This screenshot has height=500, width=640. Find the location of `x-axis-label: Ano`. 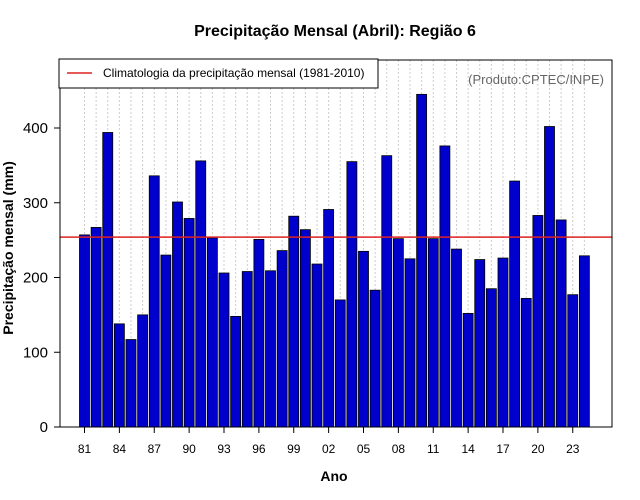

x-axis-label: Ano is located at coordinates (333, 476).